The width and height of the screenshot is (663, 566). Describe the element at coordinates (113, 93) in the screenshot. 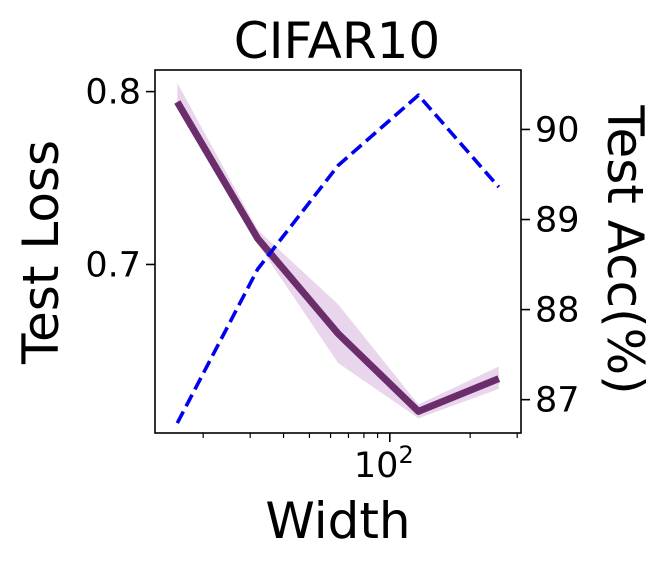

I see `y-left-tick-label: 0.8` at that location.